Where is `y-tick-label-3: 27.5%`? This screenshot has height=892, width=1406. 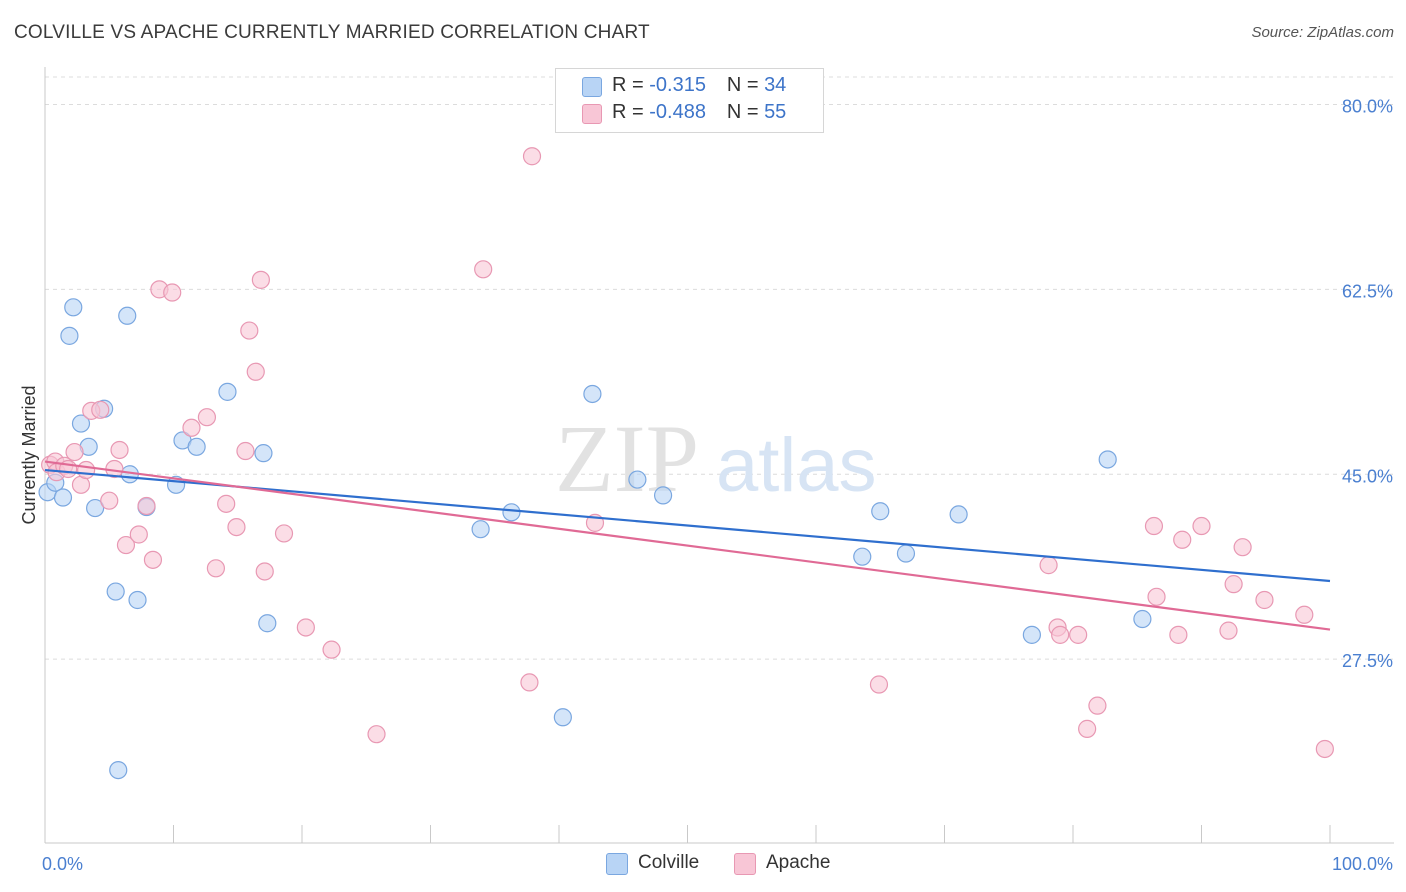 y-tick-label-3: 27.5% is located at coordinates (1367, 661).